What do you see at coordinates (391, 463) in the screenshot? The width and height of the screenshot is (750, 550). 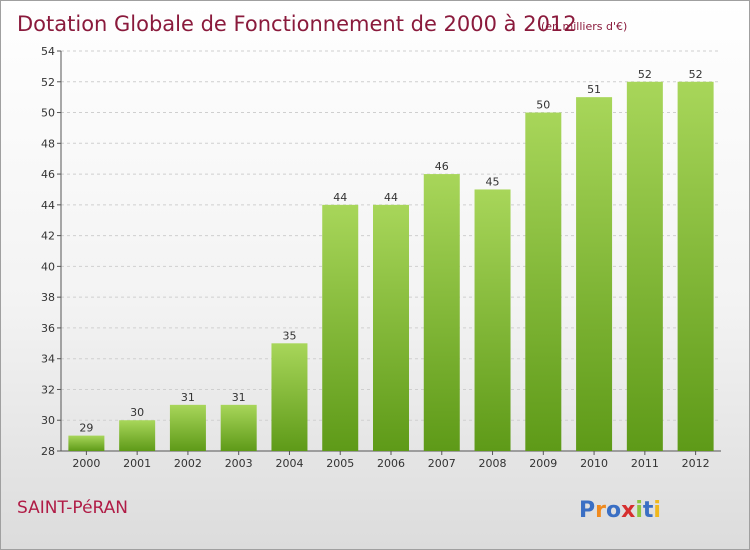 I see `x-tick-label-2006: 2006` at bounding box center [391, 463].